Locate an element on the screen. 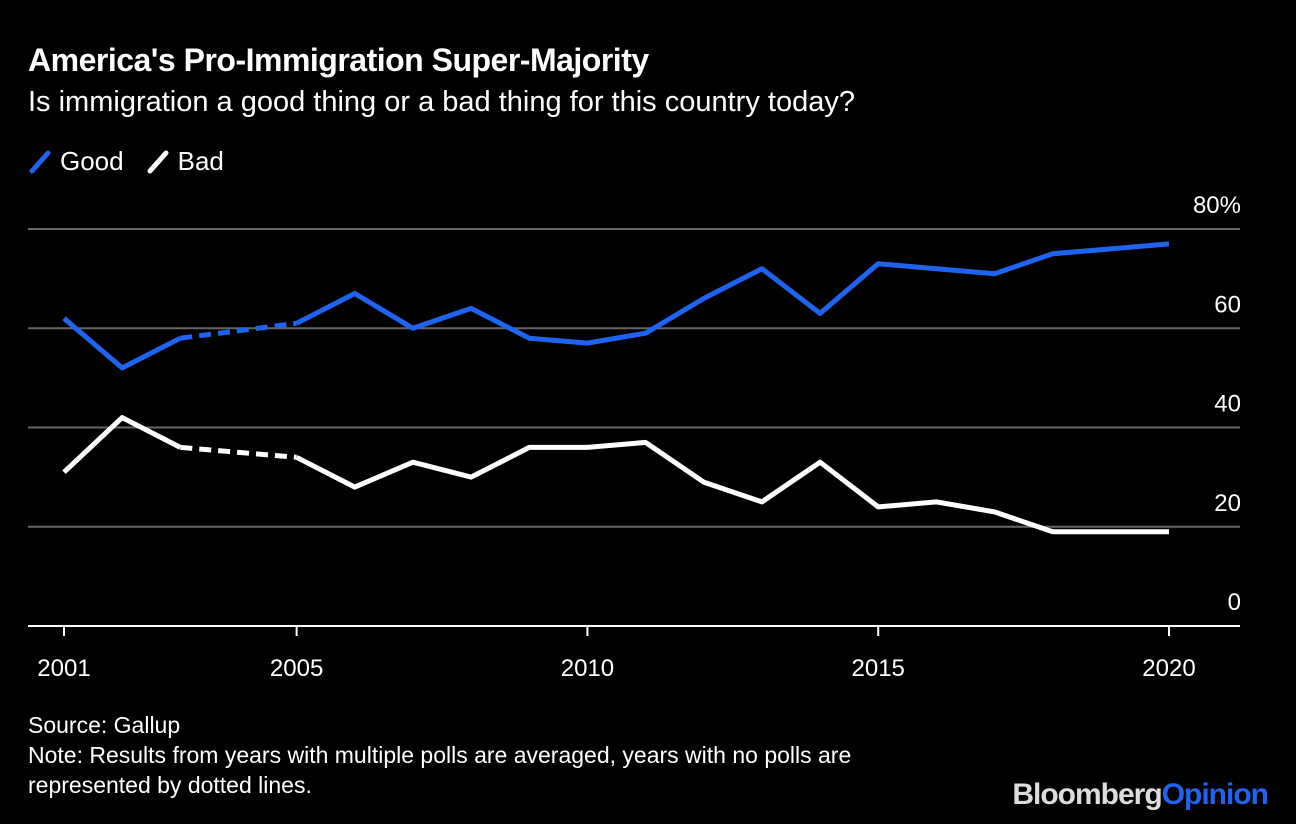 The height and width of the screenshot is (824, 1296). brand-logo: BloombergOpinion is located at coordinates (1140, 795).